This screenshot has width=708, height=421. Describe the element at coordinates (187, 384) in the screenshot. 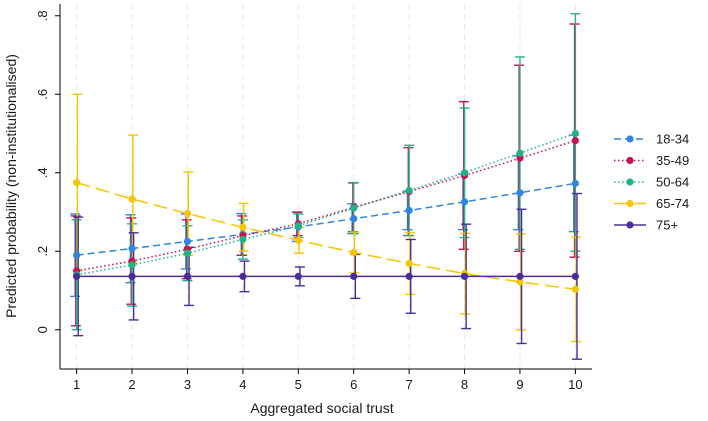

I see `x-tick-label: 3` at that location.